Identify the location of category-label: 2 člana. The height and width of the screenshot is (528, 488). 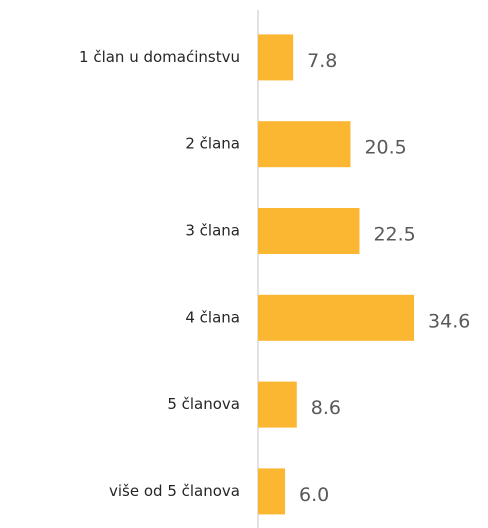
(212, 144).